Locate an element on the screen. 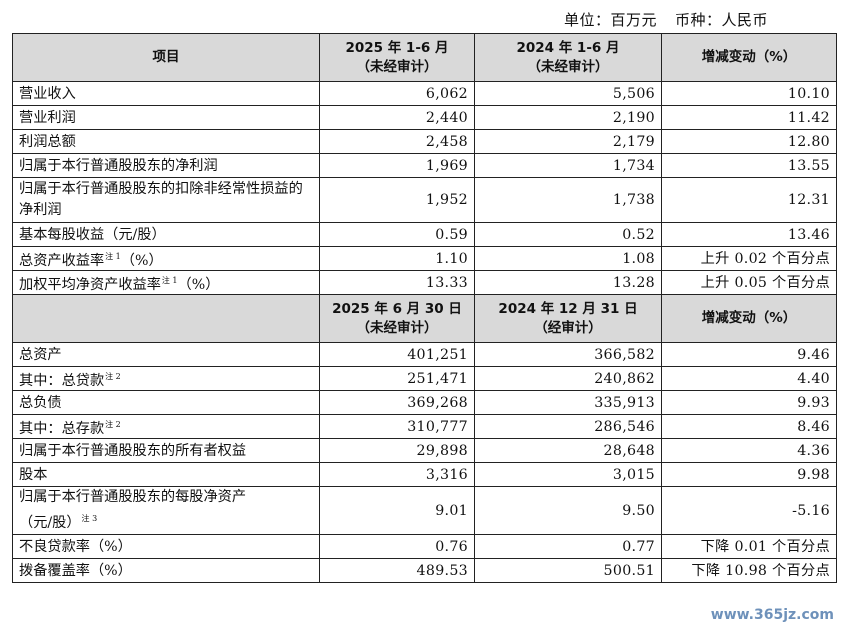 The image size is (846, 629). value-current: 401,251 is located at coordinates (397, 354).